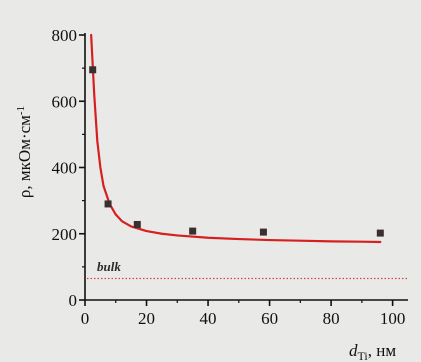  I want to click on x-tick-label: 40, so click(208, 318).